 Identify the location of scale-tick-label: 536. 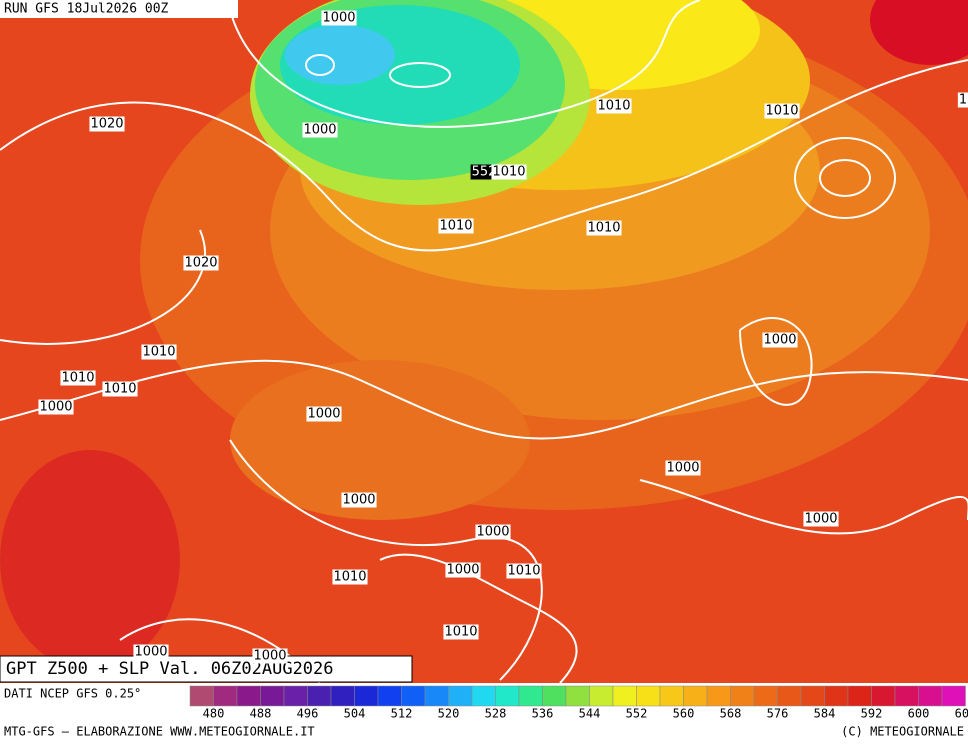
(543, 714).